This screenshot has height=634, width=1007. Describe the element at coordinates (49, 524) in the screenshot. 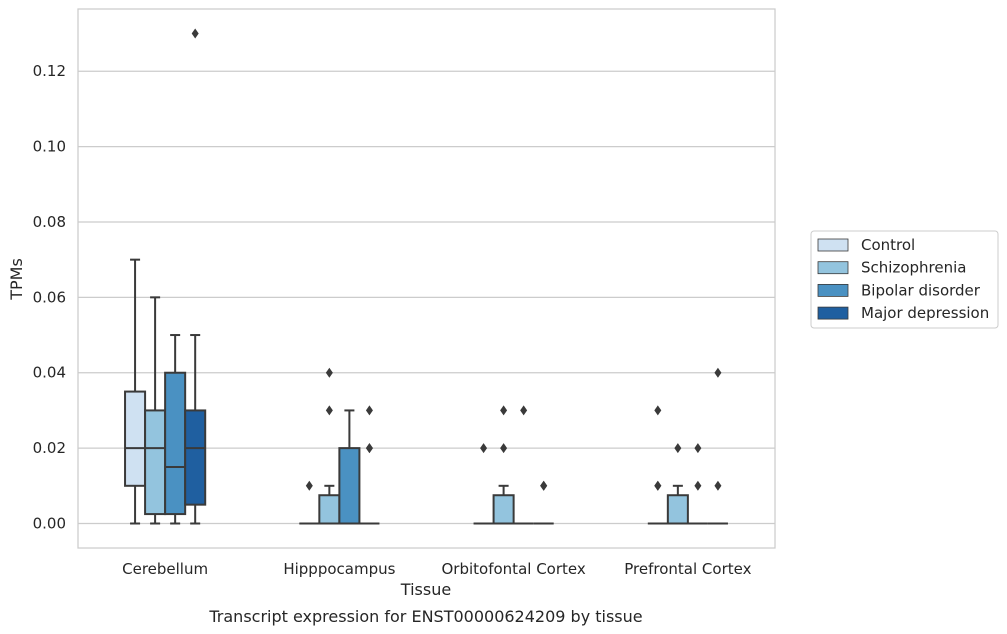

I see `y-tick-label: 0.00` at that location.